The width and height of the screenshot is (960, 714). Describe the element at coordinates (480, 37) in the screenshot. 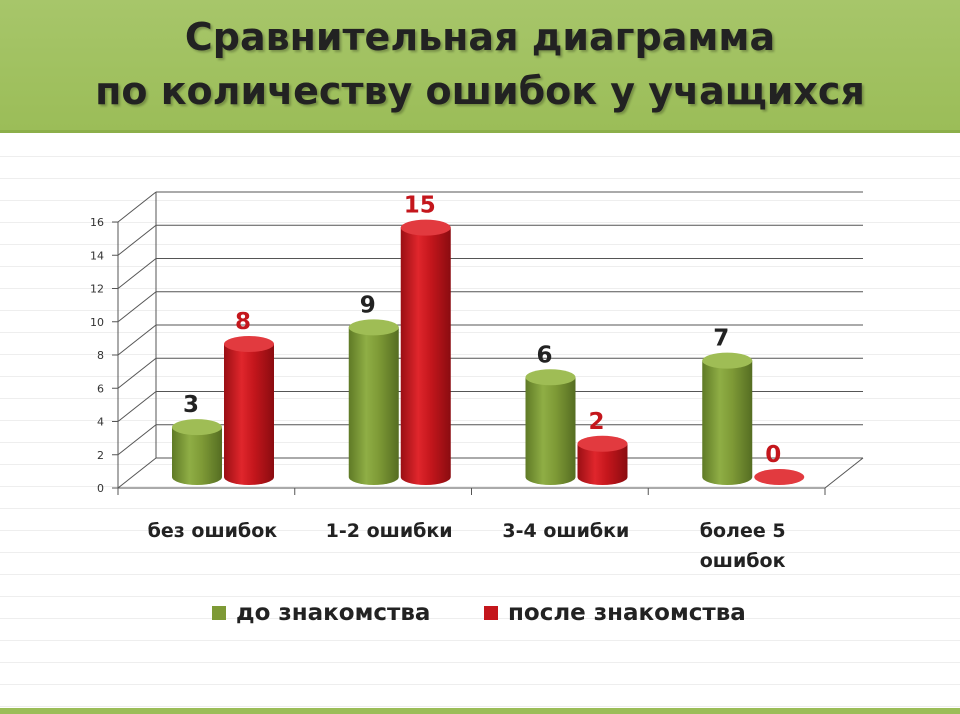

I see `title-line-1: Сравнительная диаграмма` at that location.